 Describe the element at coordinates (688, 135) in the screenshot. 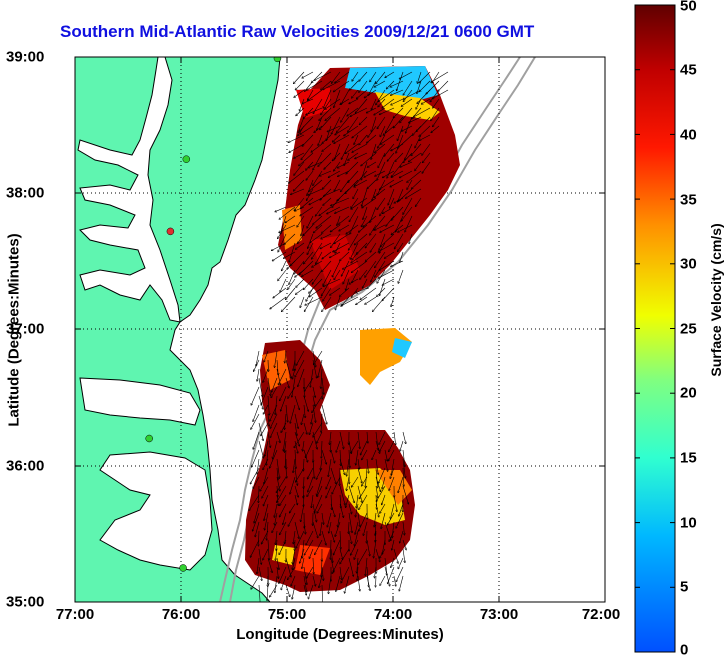

I see `colorbar-tick-label: 40` at that location.